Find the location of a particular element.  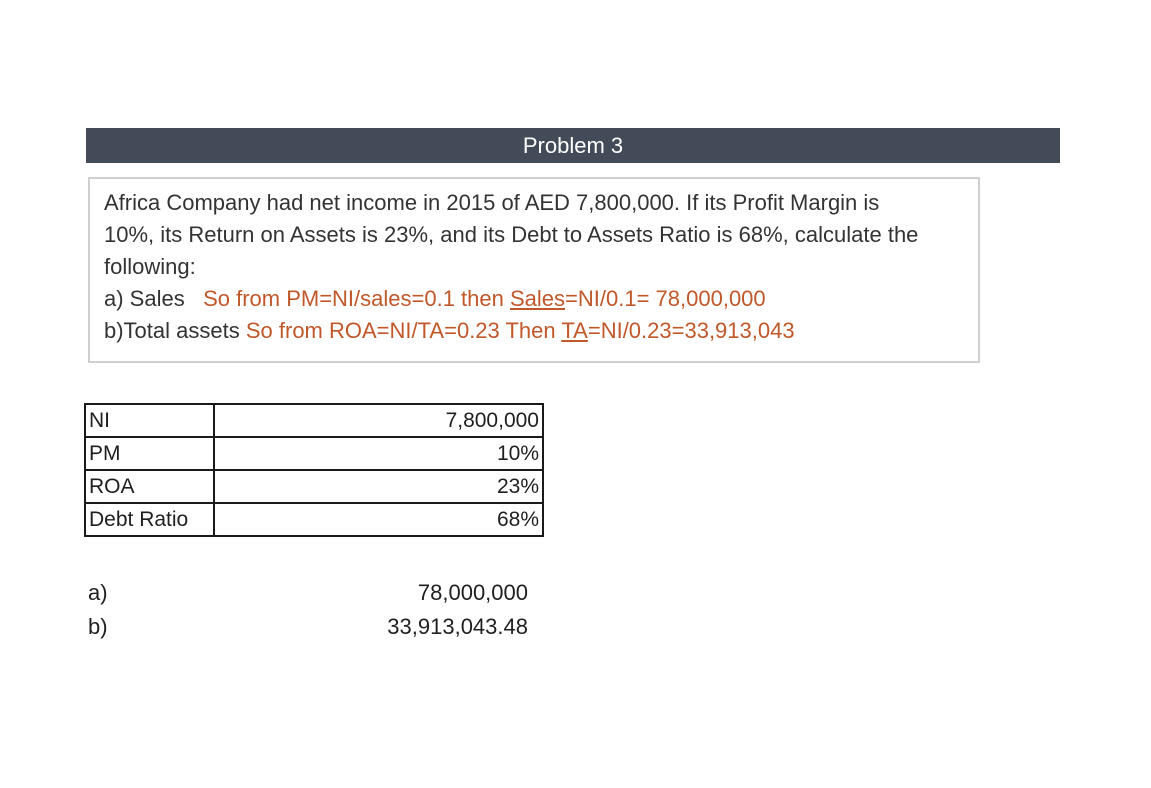

row-value: 23% is located at coordinates (378, 486).